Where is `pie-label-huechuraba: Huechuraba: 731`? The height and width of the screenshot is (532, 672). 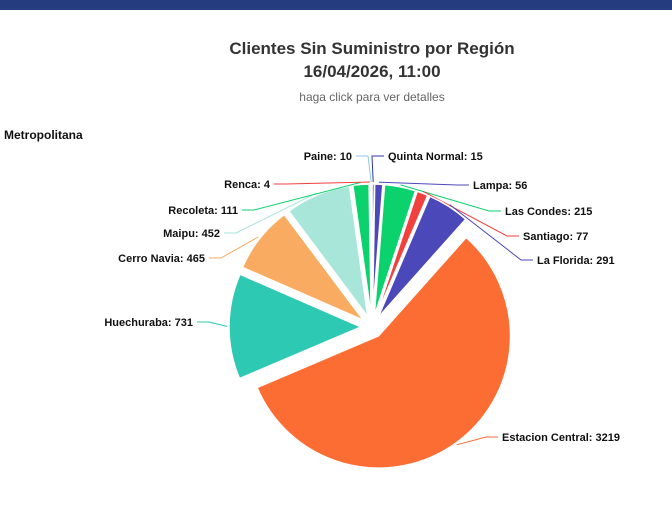 pie-label-huechuraba: Huechuraba: 731 is located at coordinates (148, 323).